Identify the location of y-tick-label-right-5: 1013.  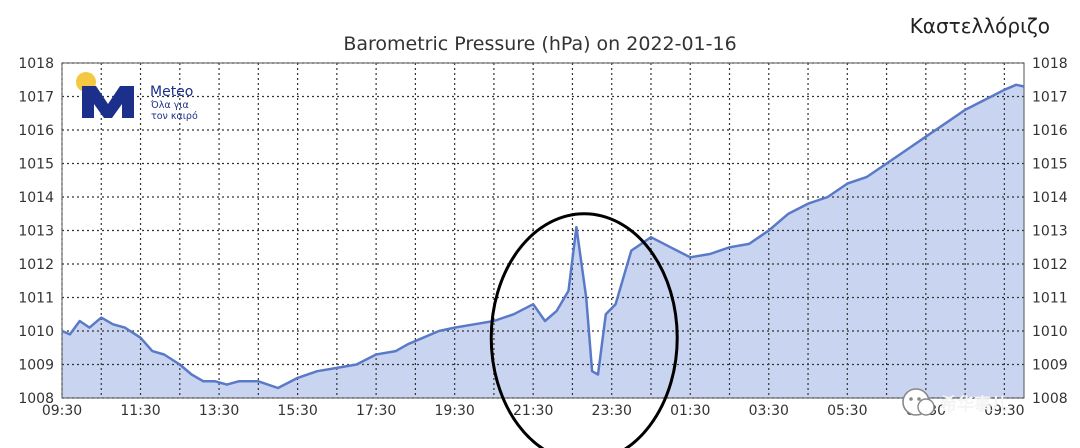
(1050, 232).